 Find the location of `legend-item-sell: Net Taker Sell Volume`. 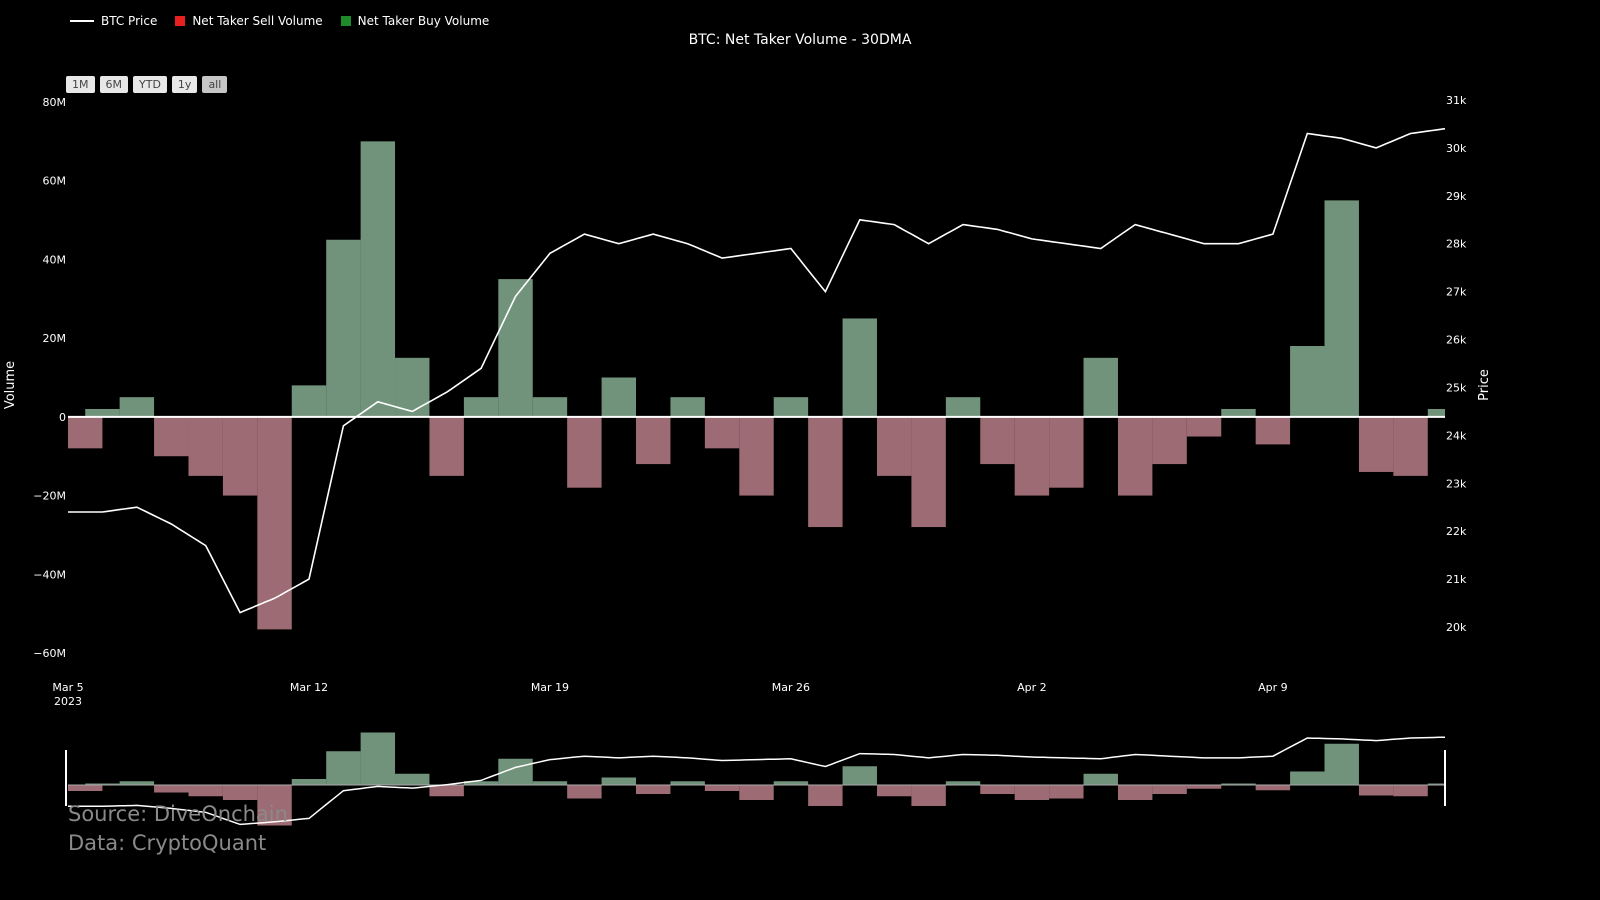

legend-item-sell: Net Taker Sell Volume is located at coordinates (249, 21).